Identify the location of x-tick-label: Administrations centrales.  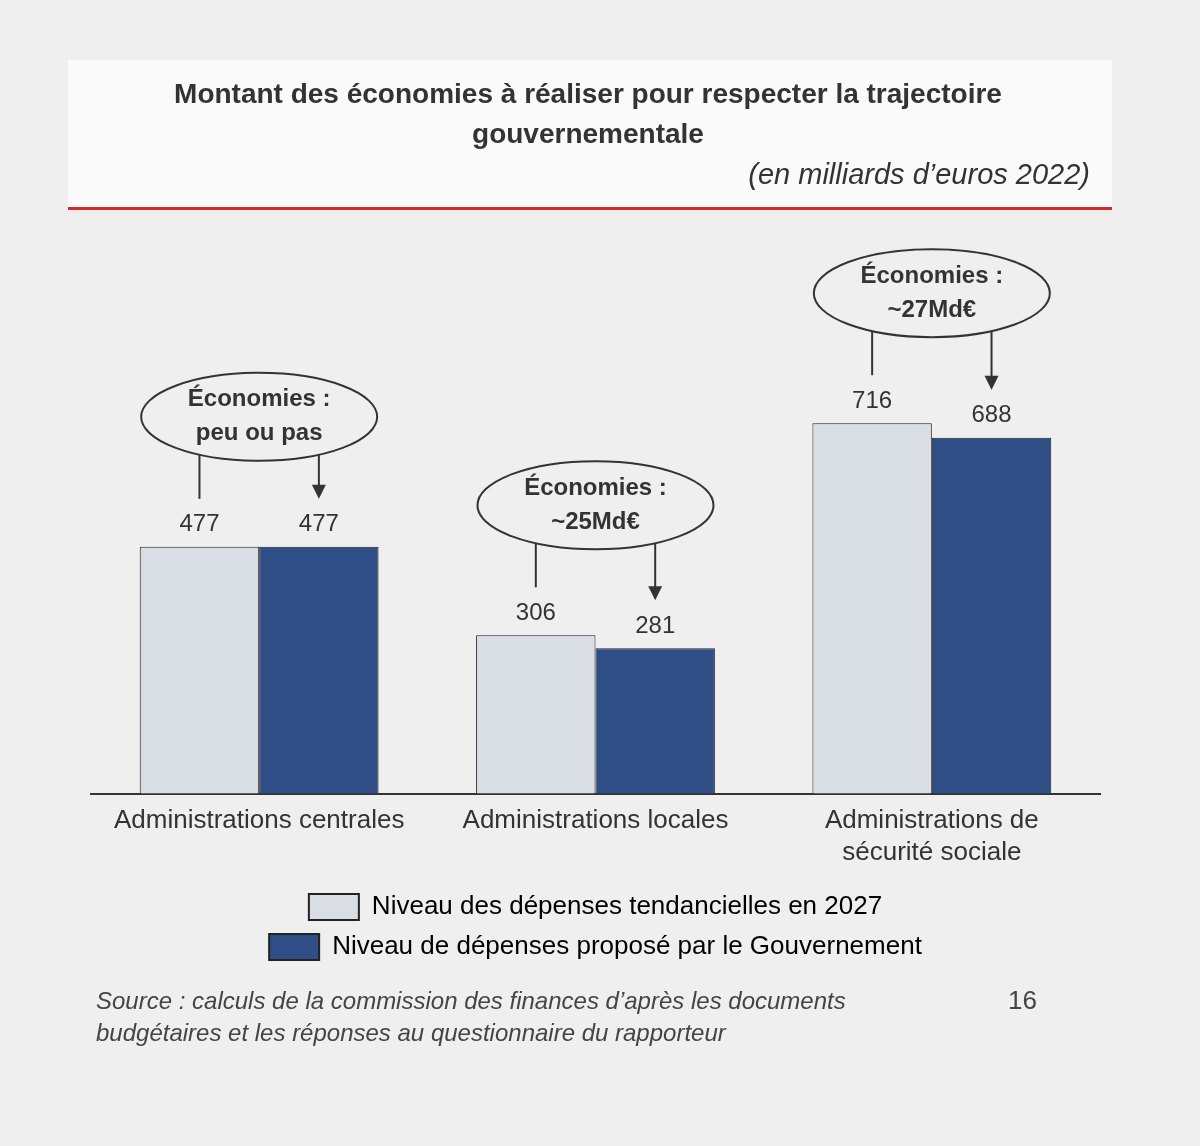
(259, 819).